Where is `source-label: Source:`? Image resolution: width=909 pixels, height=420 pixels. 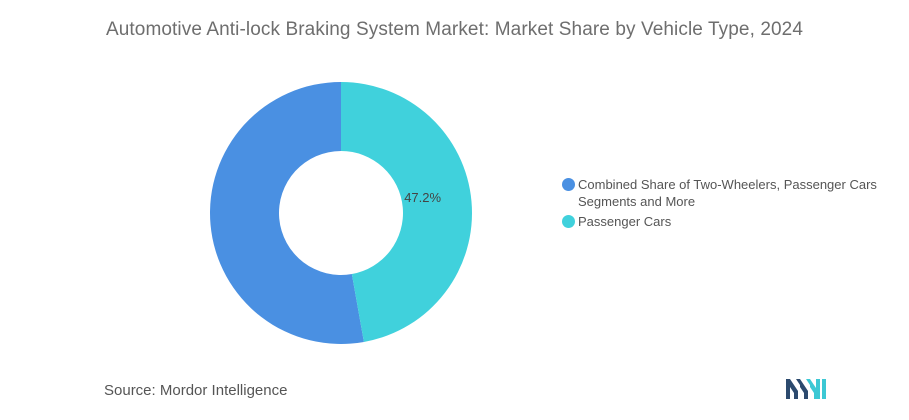
source-label: Source: is located at coordinates (130, 390).